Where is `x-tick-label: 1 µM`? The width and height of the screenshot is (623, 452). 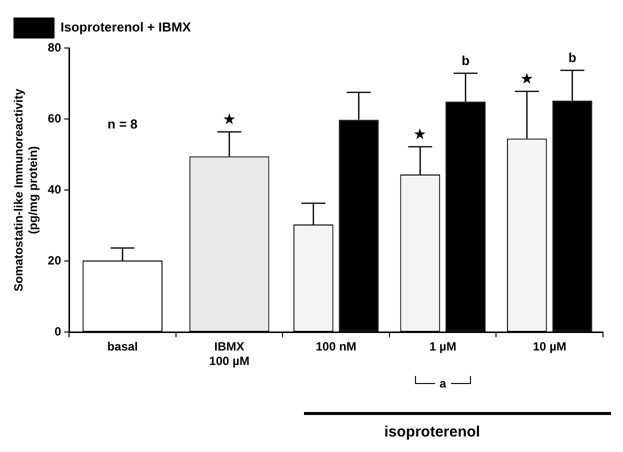 x-tick-label: 1 µM is located at coordinates (442, 347).